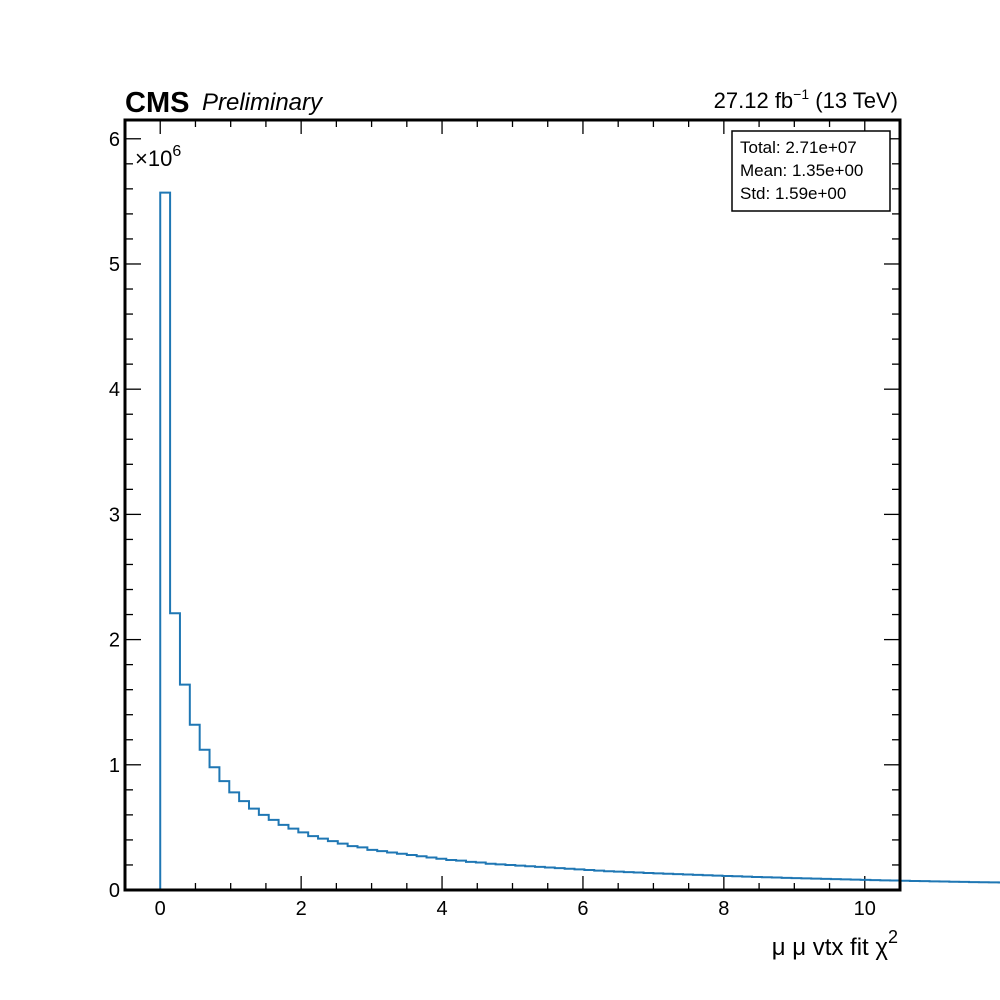 The image size is (1000, 1000). Describe the element at coordinates (830, 947) in the screenshot. I see `x-axis-label-base: μ μ vtx fit χ` at that location.